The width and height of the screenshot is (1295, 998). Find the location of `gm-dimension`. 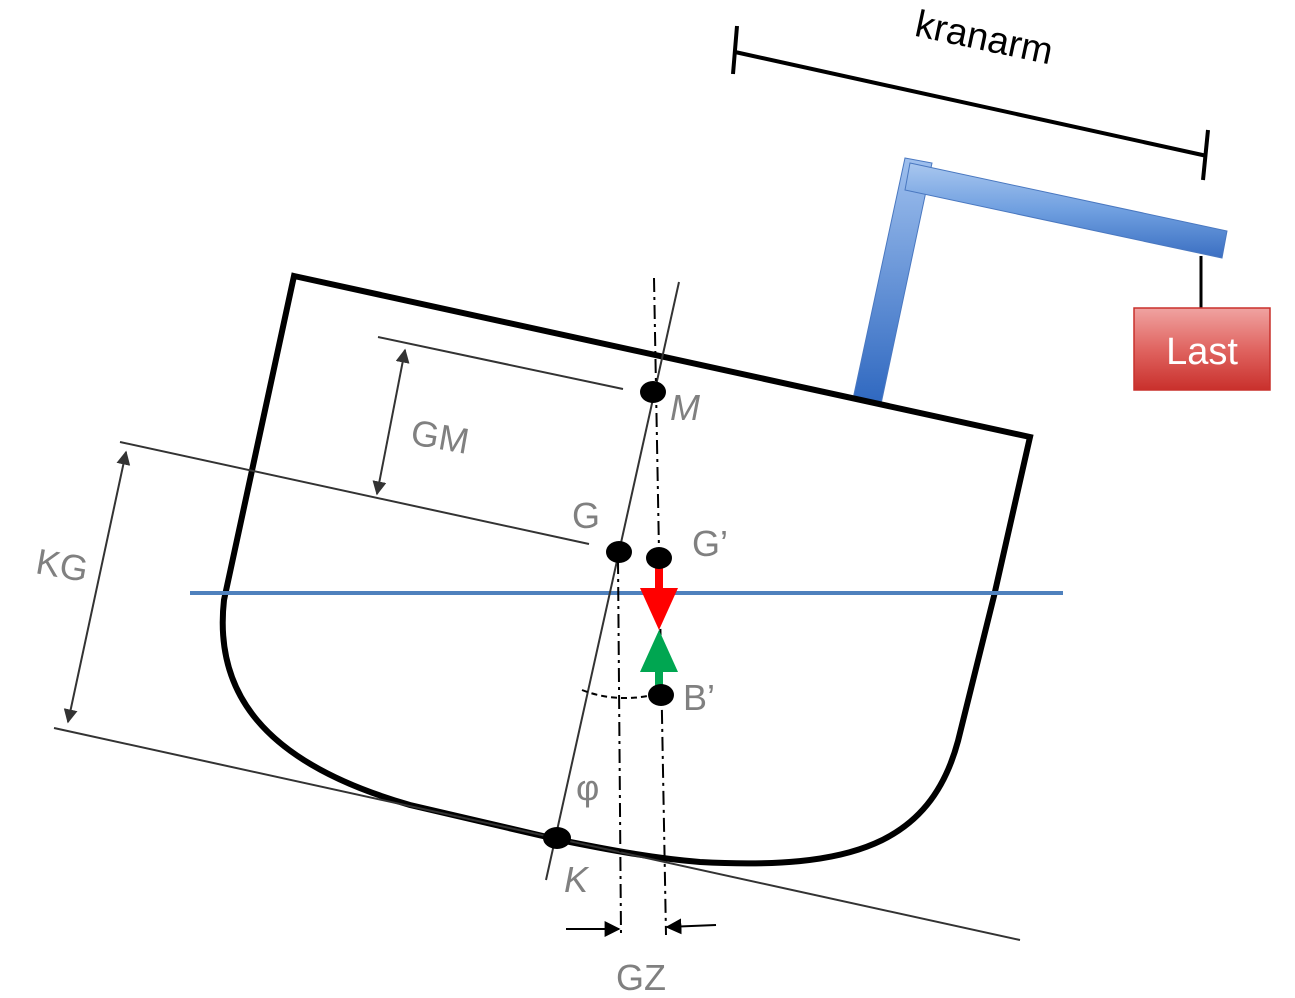

gm-dimension is located at coordinates (498, 416).